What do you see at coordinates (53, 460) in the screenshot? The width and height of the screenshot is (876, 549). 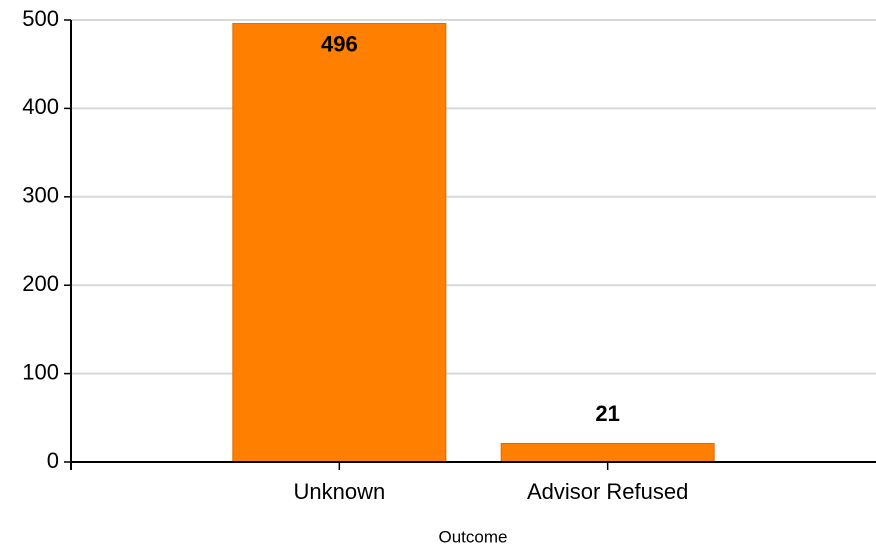 I see `y-tick-label: 0` at bounding box center [53, 460].